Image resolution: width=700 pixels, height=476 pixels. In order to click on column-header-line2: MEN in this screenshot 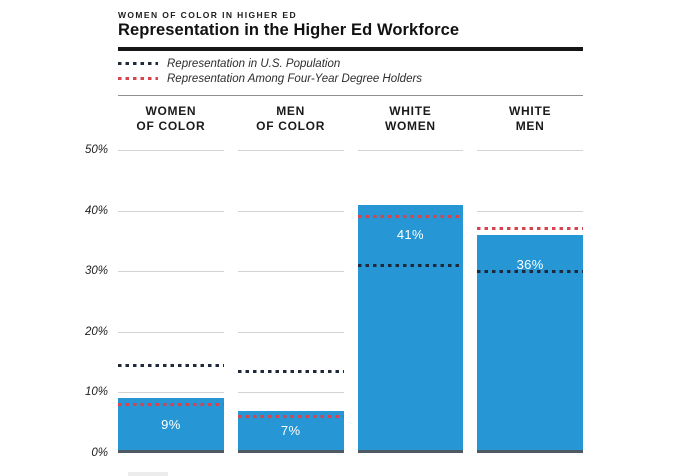, I will do `click(530, 126)`.